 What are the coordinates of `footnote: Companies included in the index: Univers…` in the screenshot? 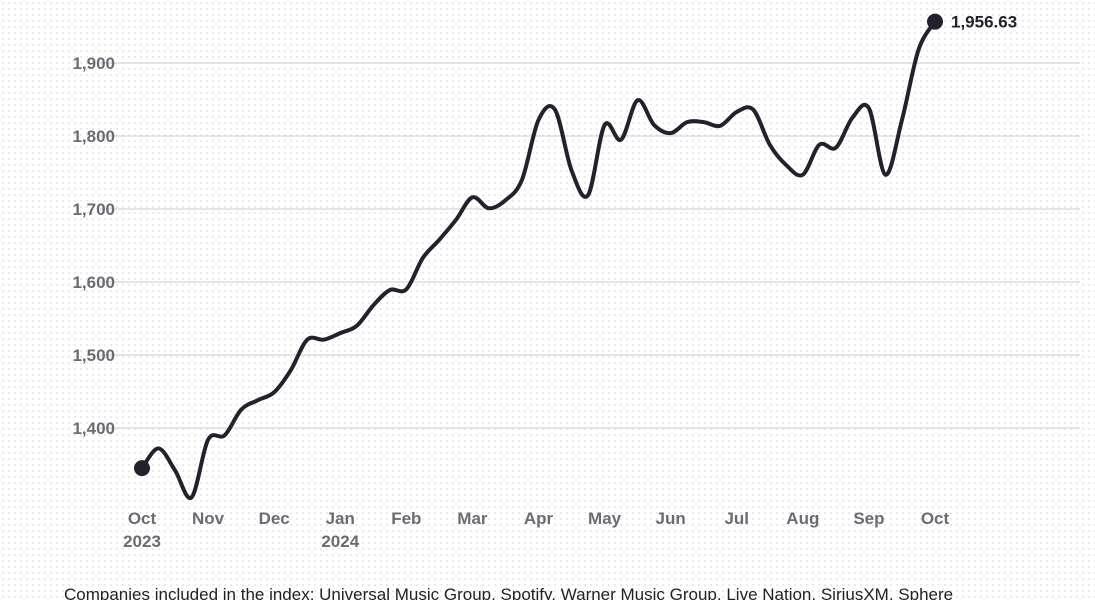 It's located at (508, 592).